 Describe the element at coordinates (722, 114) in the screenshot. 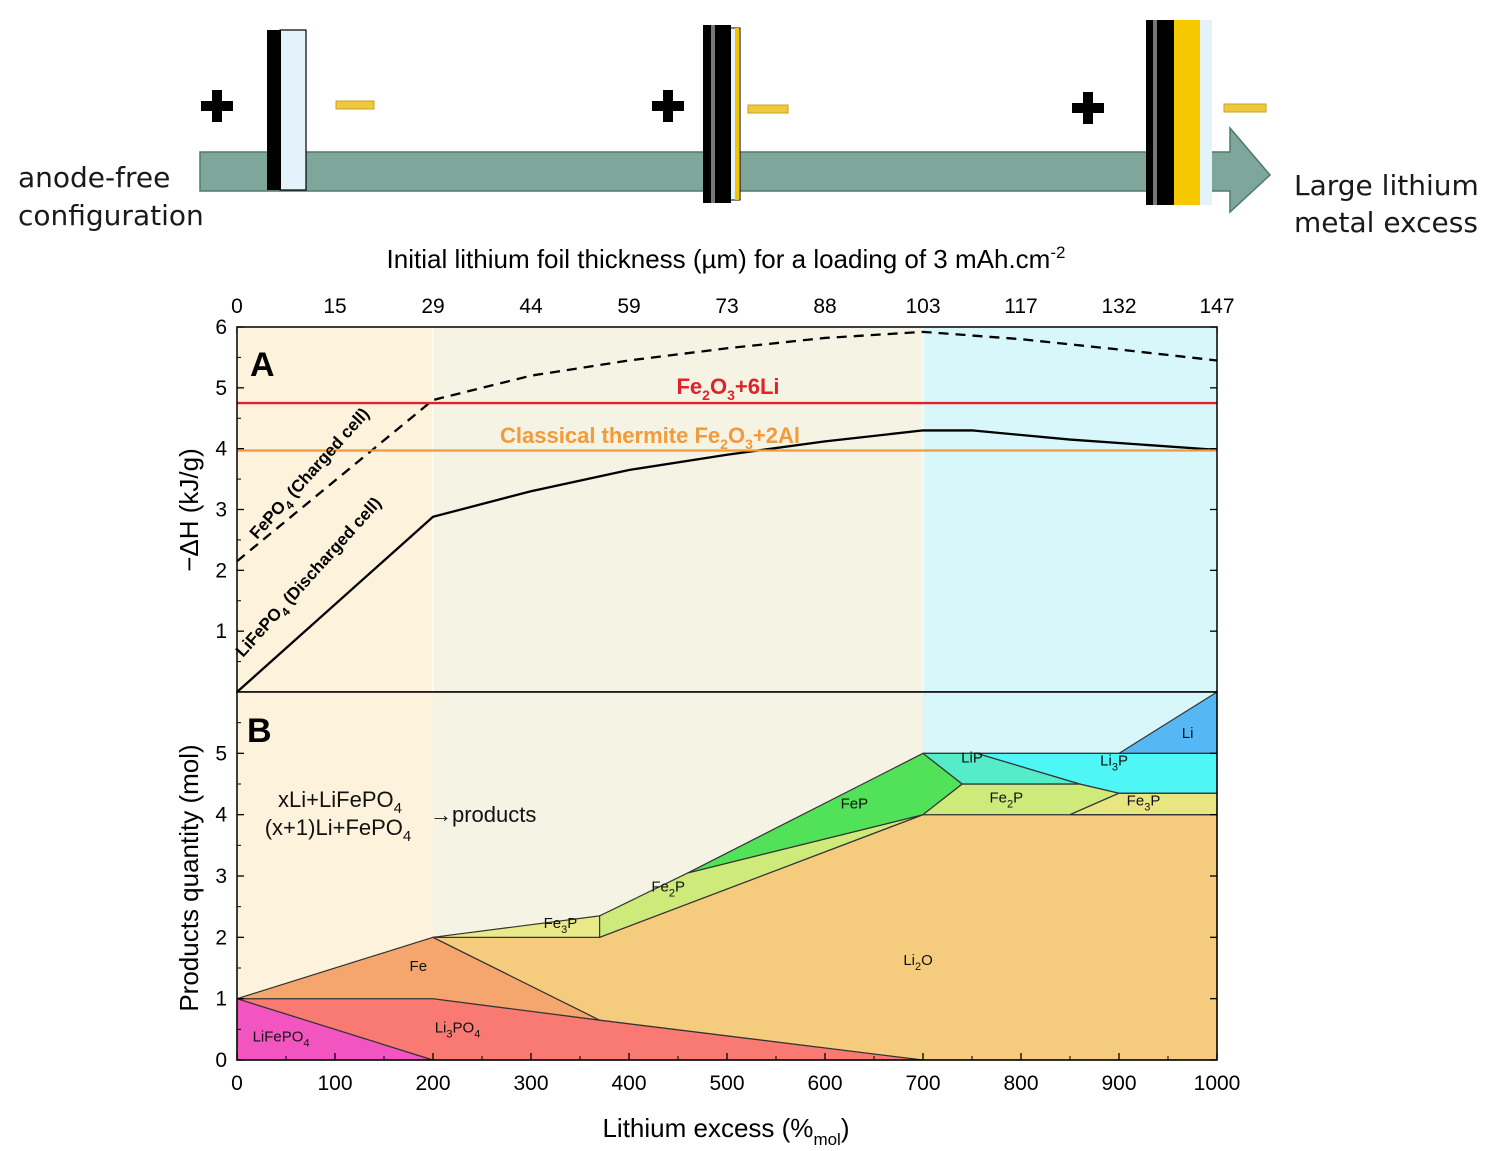

I see `cell-medium-excess` at that location.